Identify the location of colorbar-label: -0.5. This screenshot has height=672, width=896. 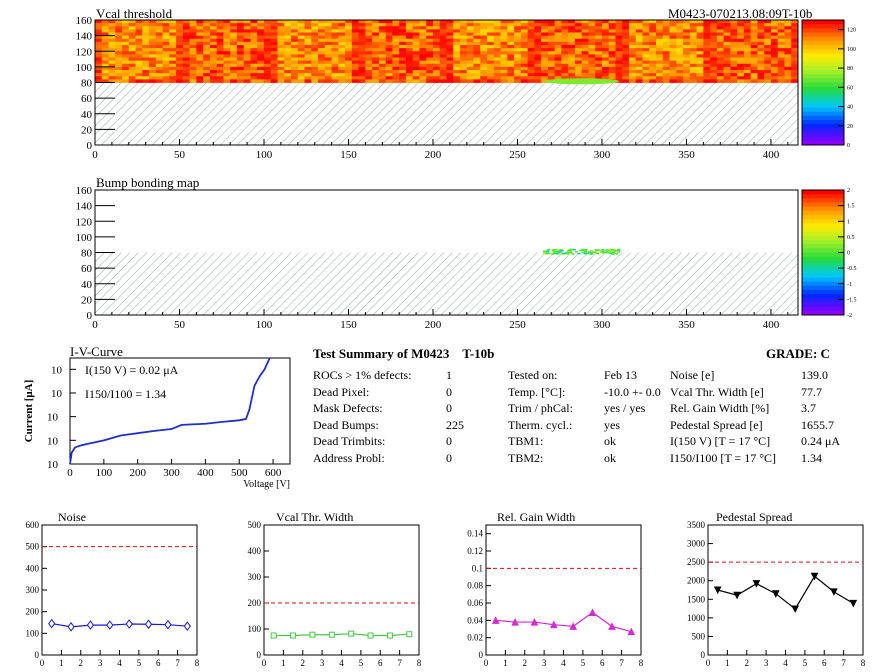
(852, 269).